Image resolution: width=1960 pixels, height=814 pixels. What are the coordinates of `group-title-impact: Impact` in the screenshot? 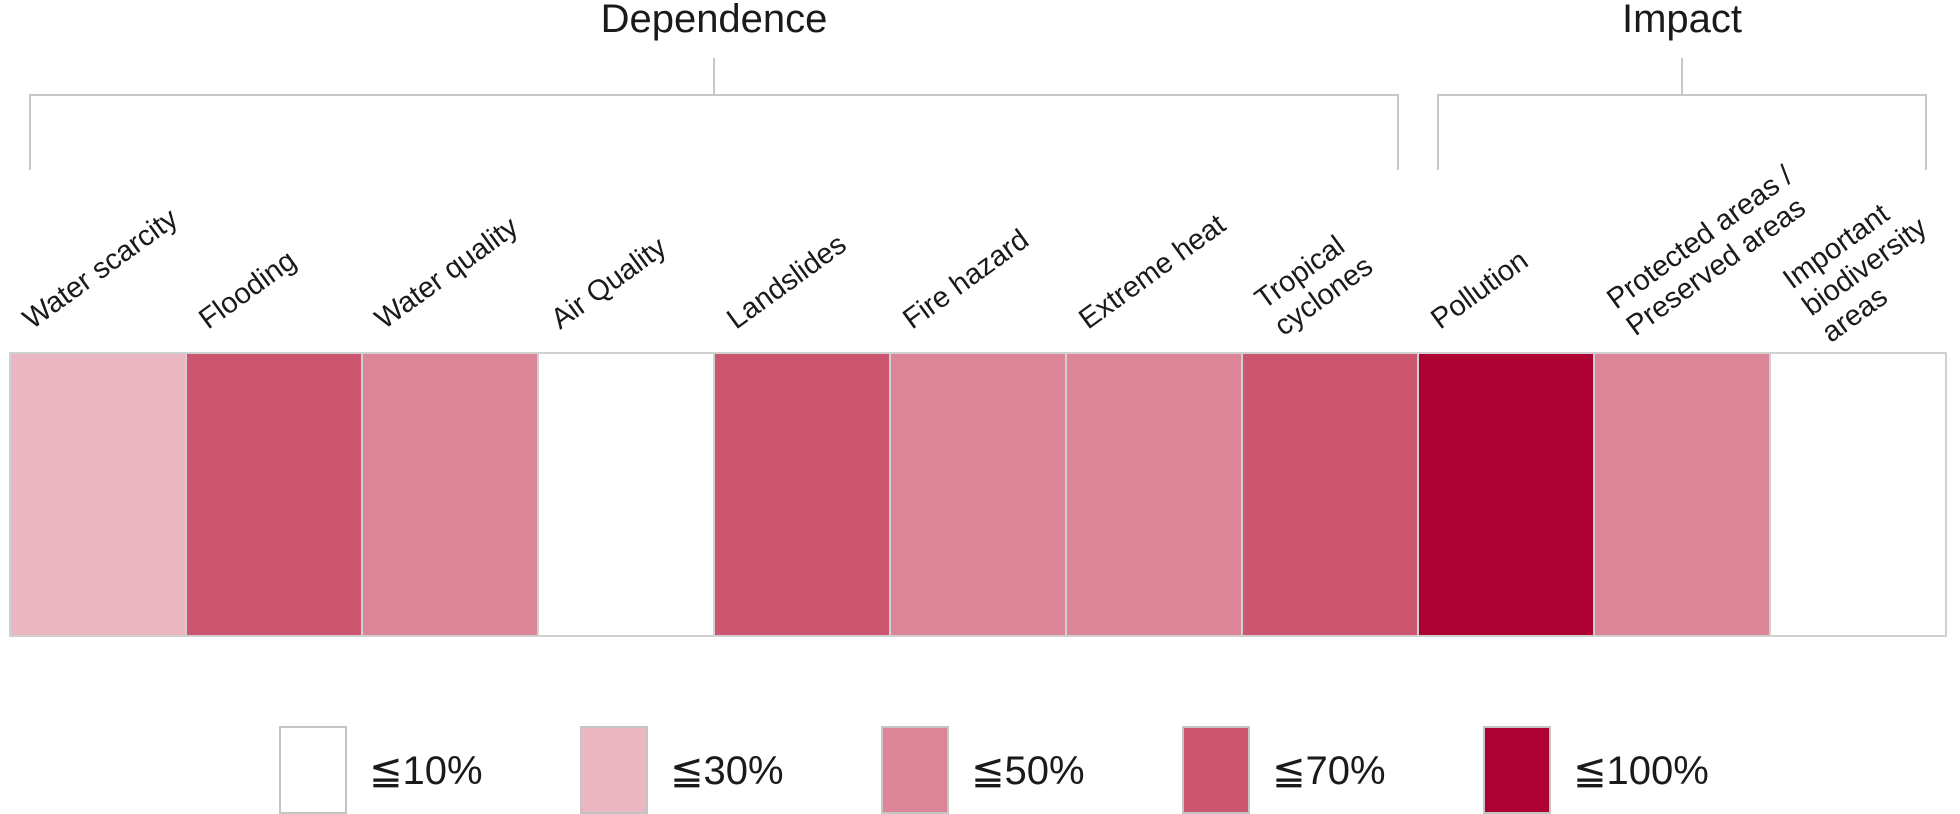 It's located at (1682, 20).